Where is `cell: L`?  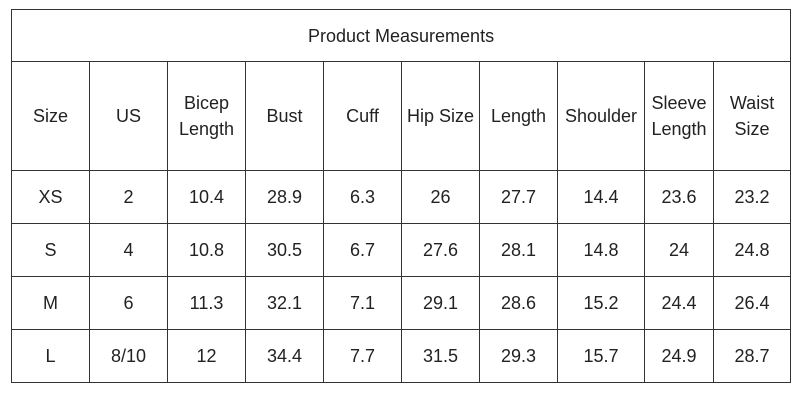 cell: L is located at coordinates (50, 356).